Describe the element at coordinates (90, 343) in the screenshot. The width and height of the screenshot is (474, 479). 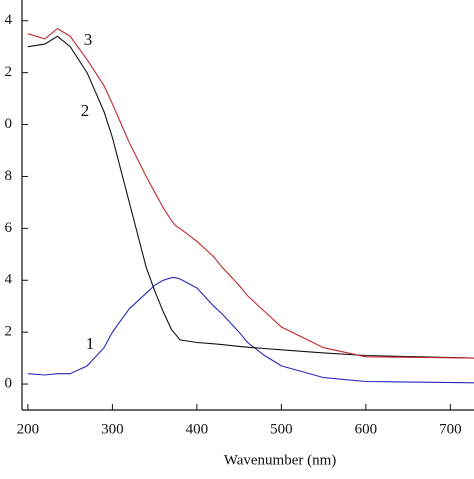
I see `curve-label: 1` at that location.